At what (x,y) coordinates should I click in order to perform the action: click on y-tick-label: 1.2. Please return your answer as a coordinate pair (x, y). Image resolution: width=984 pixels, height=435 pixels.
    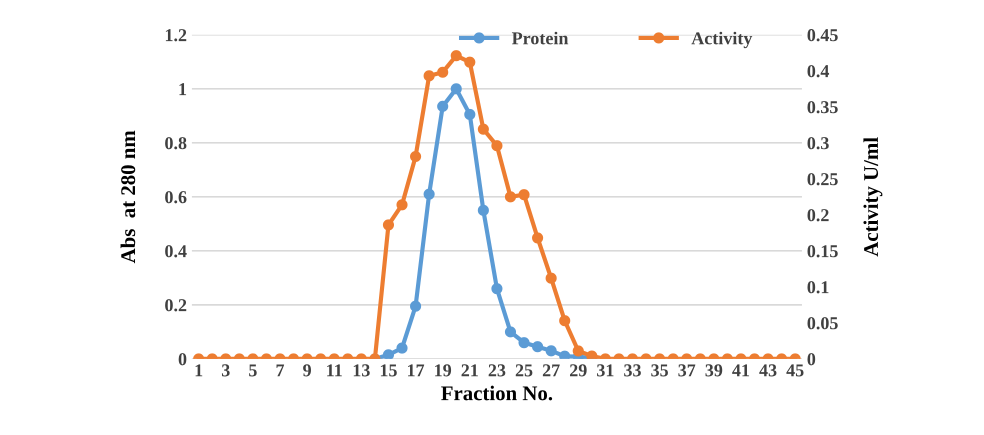
    Looking at the image, I should click on (176, 35).